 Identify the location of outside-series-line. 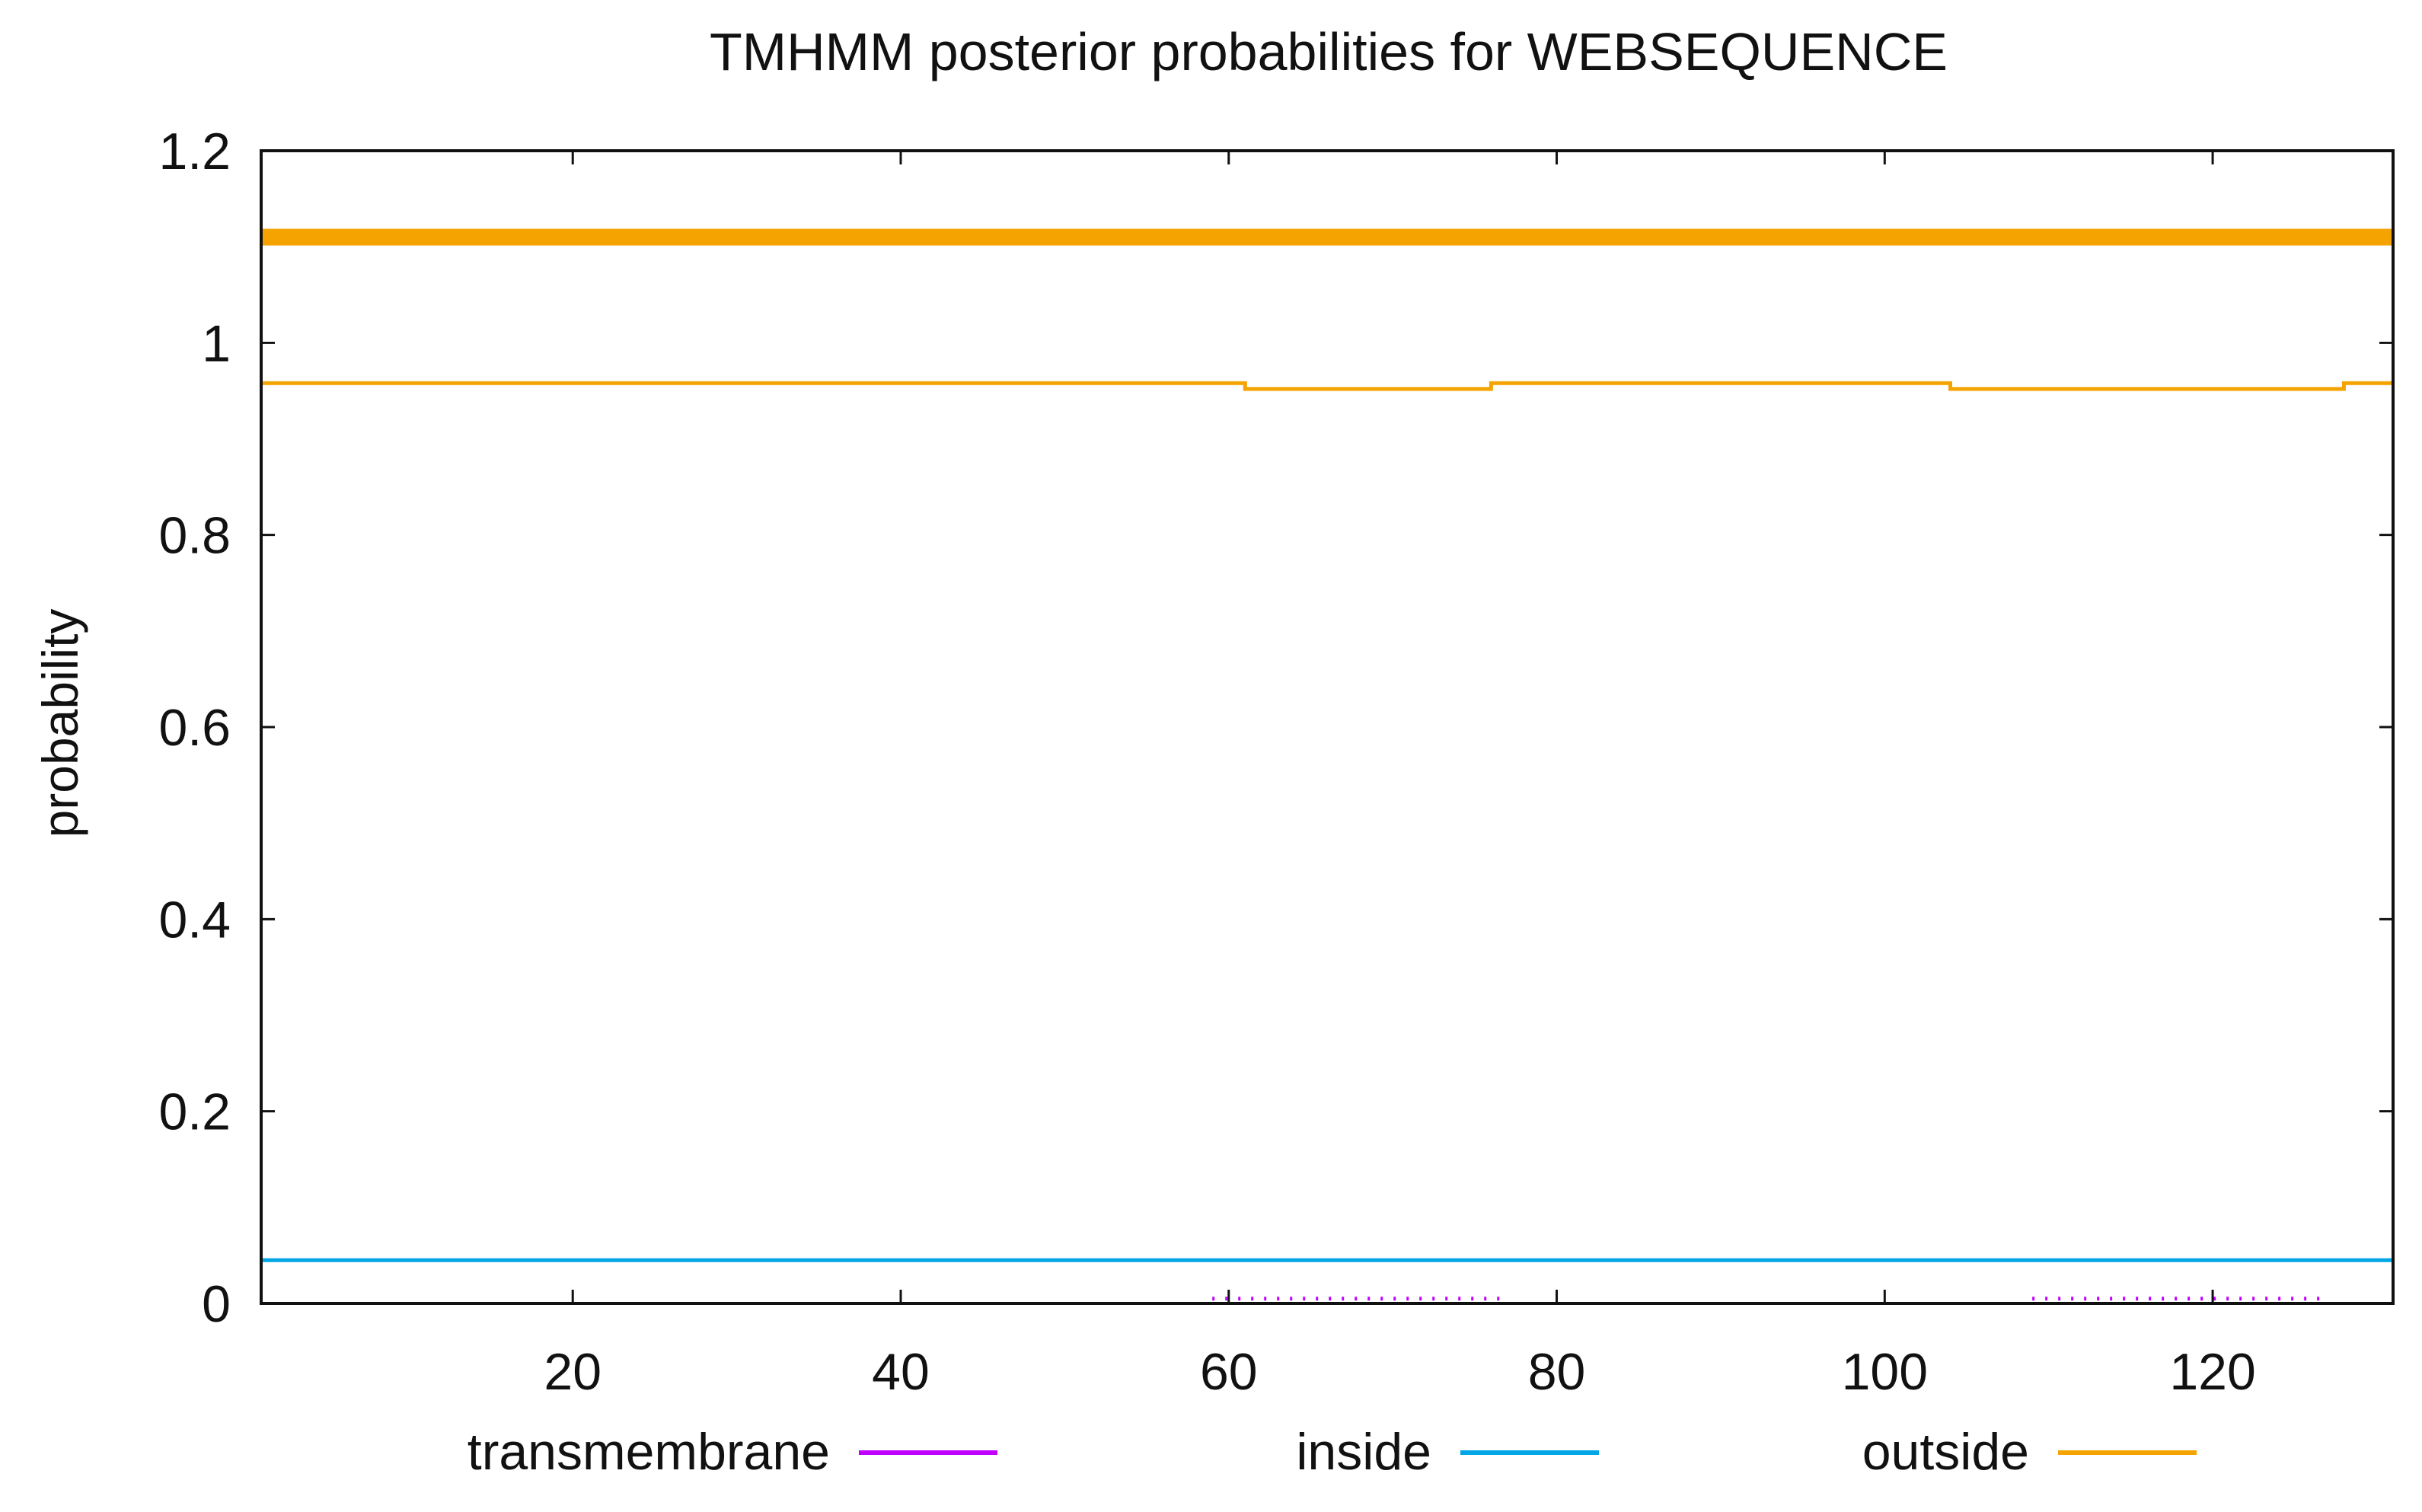
(1327, 386).